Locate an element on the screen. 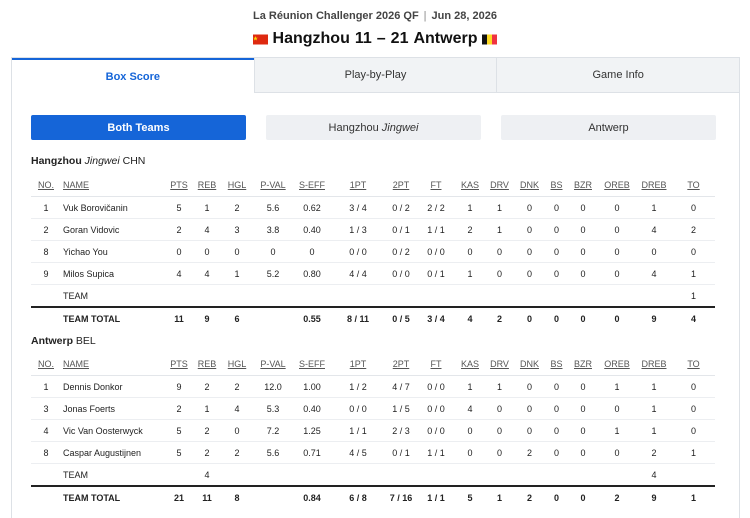 Image resolution: width=750 pixels, height=518 pixels. filter-button: Both Teams is located at coordinates (138, 127).